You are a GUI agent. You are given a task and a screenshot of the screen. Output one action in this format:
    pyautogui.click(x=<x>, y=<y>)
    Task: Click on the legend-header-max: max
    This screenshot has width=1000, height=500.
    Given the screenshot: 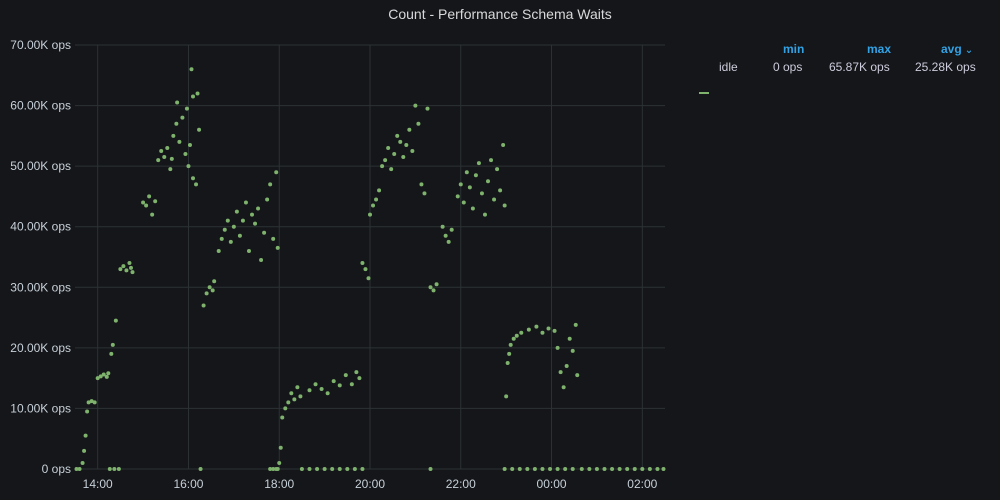 What is the action you would take?
    pyautogui.click(x=879, y=49)
    